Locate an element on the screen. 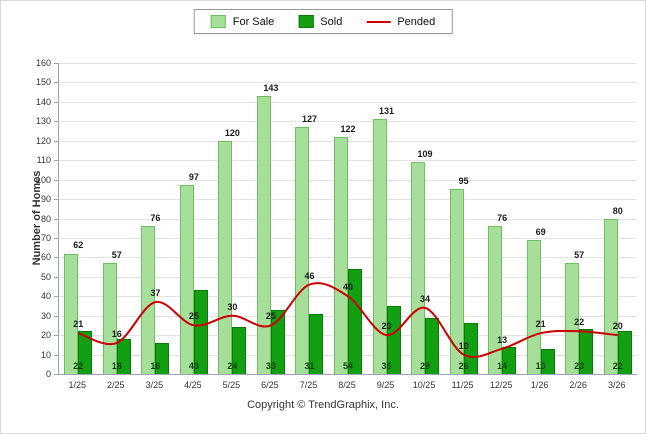 The width and height of the screenshot is (646, 434). sold-value-label: 14 is located at coordinates (502, 366).